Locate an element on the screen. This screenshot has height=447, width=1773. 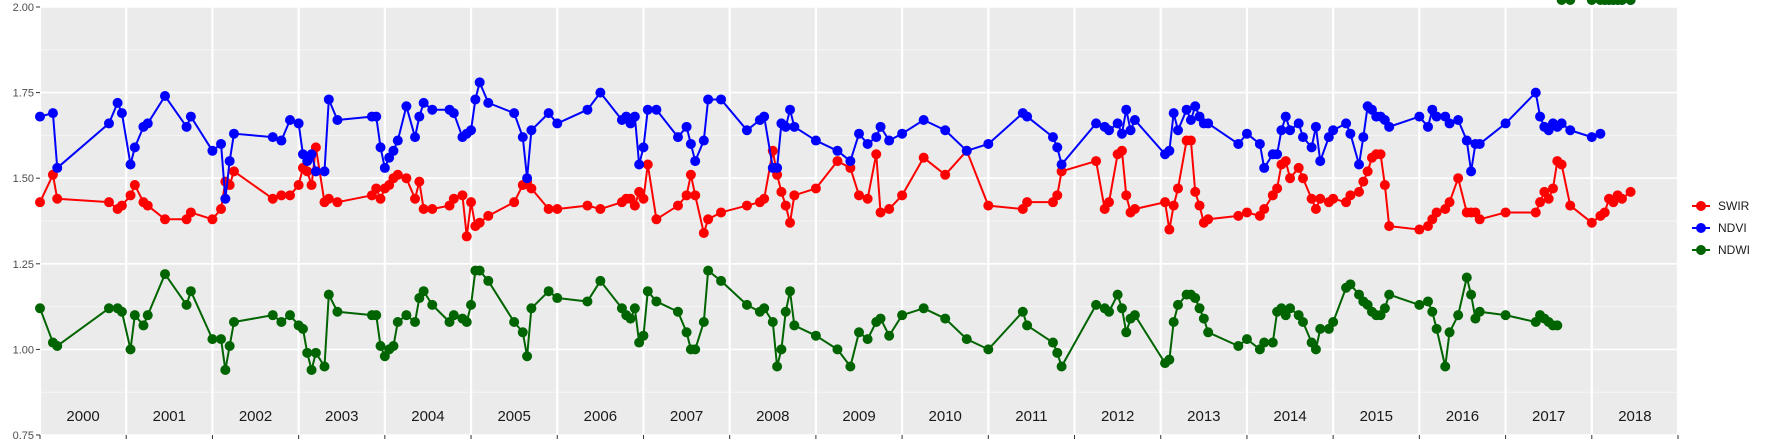
year-label: 2008 is located at coordinates (772, 416).